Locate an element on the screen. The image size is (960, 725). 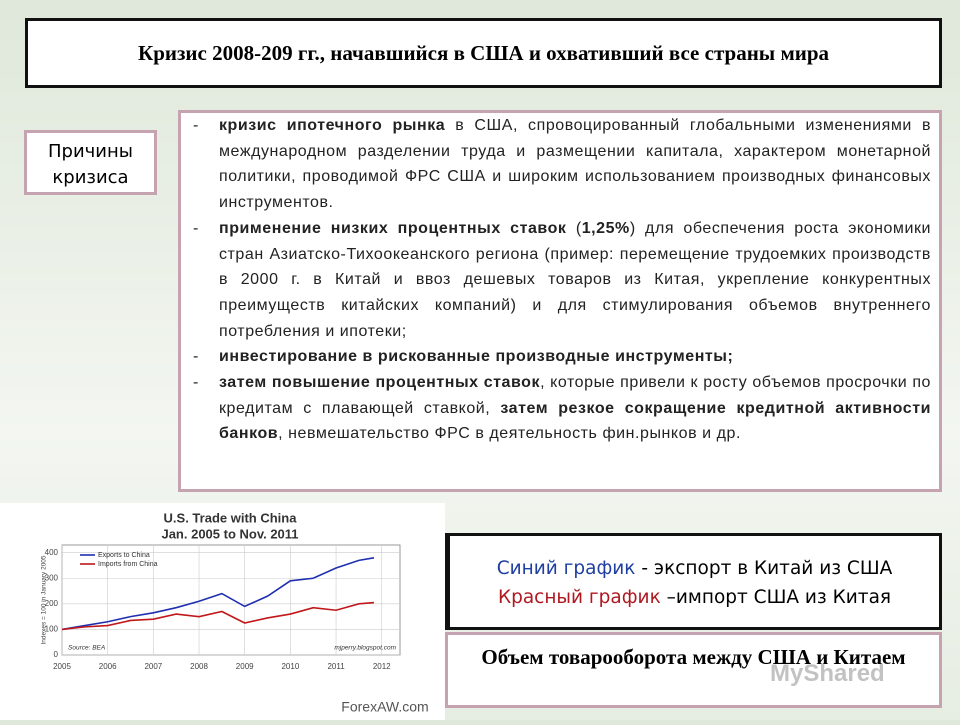
legend-text: –импорт США из Китая is located at coordinates (776, 597).